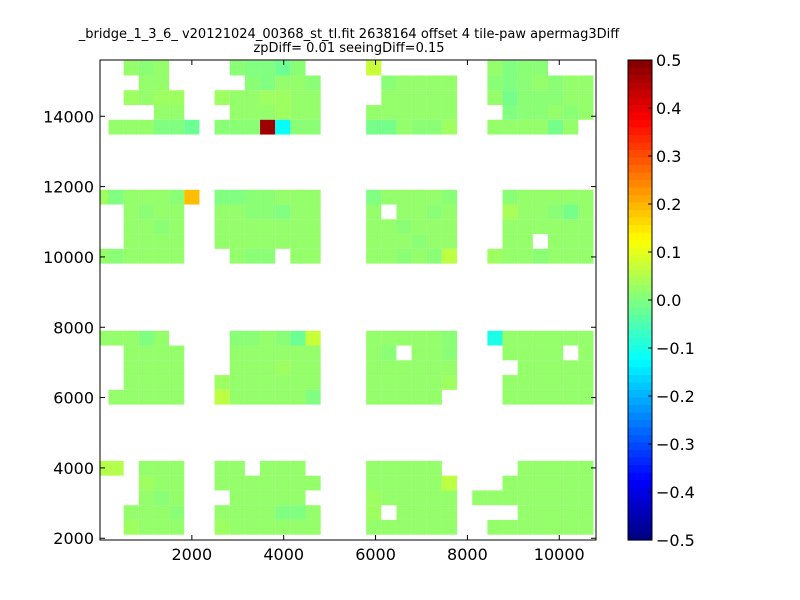 This screenshot has height=600, width=800. Describe the element at coordinates (283, 554) in the screenshot. I see `x-tick-label: 4000` at that location.